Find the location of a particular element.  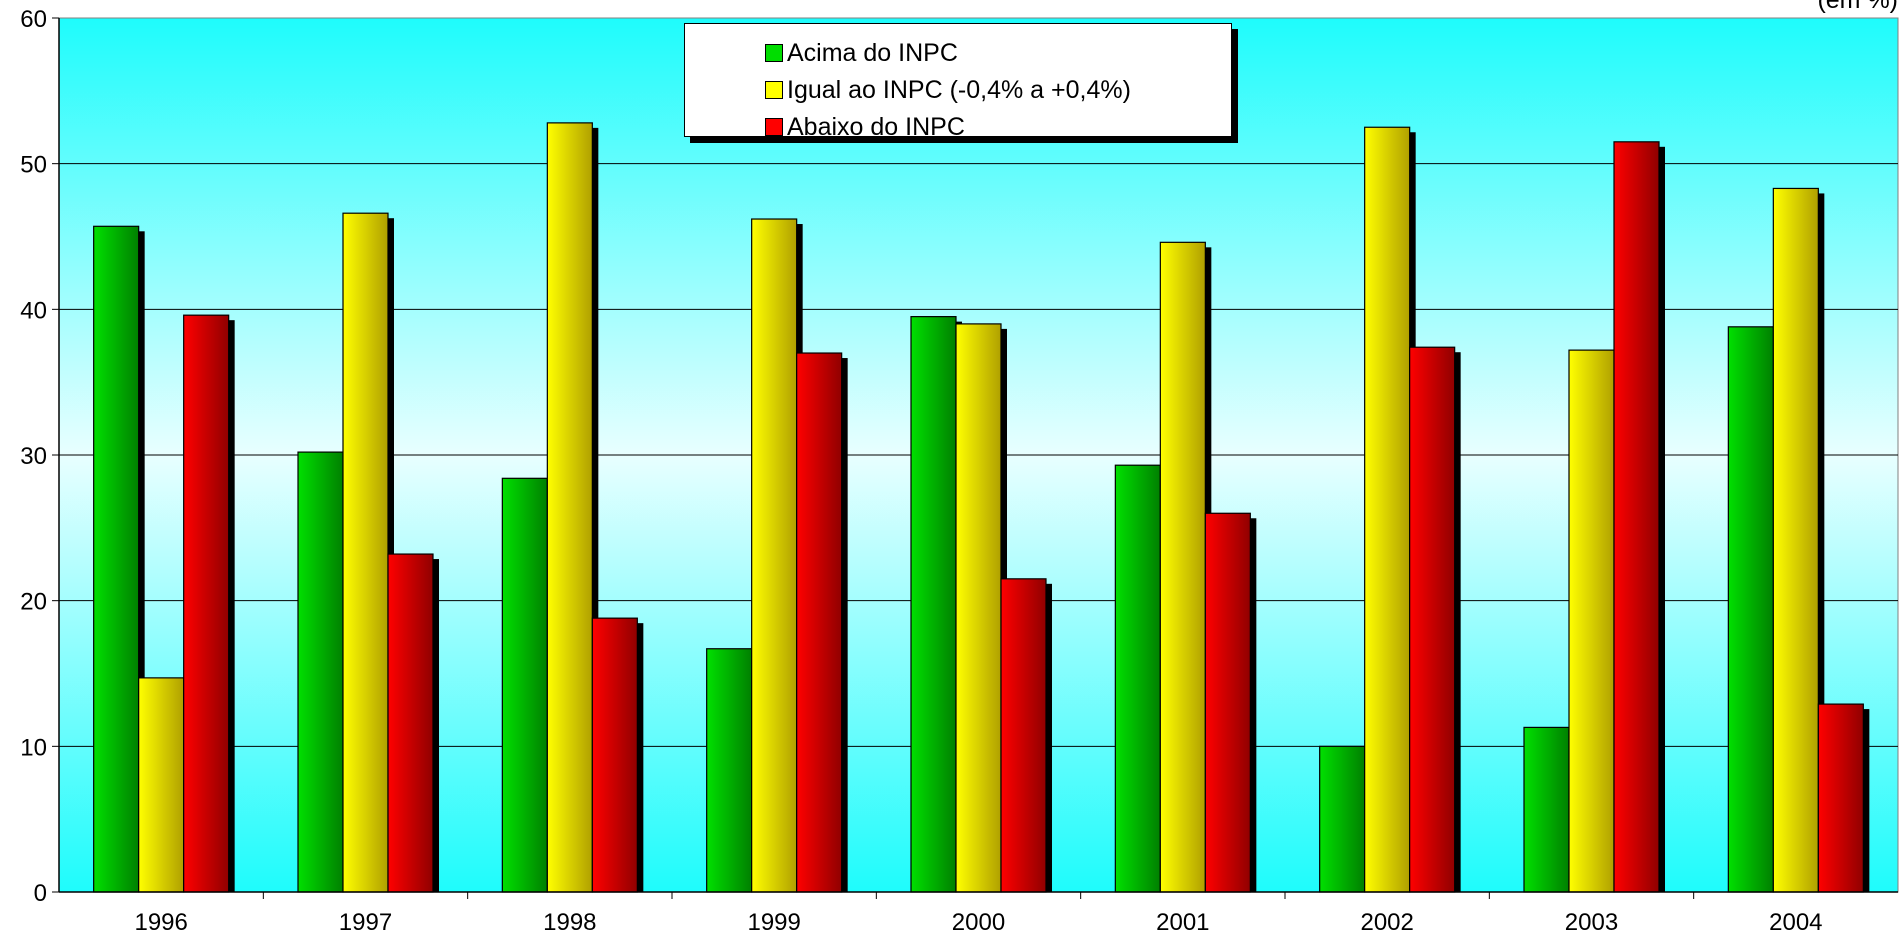

y-tick-label: 0 is located at coordinates (40, 893).